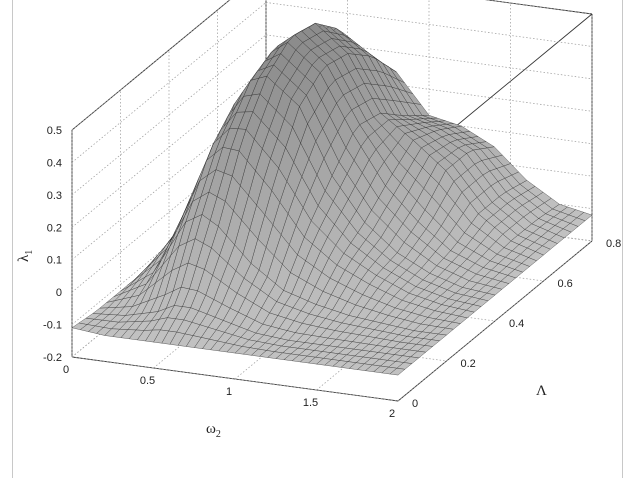 Image resolution: width=635 pixels, height=478 pixels. I want to click on z-tick-label: -0.2, so click(52, 358).